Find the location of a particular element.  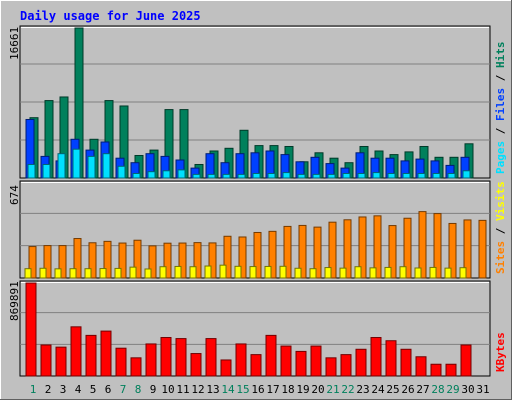

day-label-22: 22 is located at coordinates (347, 389).